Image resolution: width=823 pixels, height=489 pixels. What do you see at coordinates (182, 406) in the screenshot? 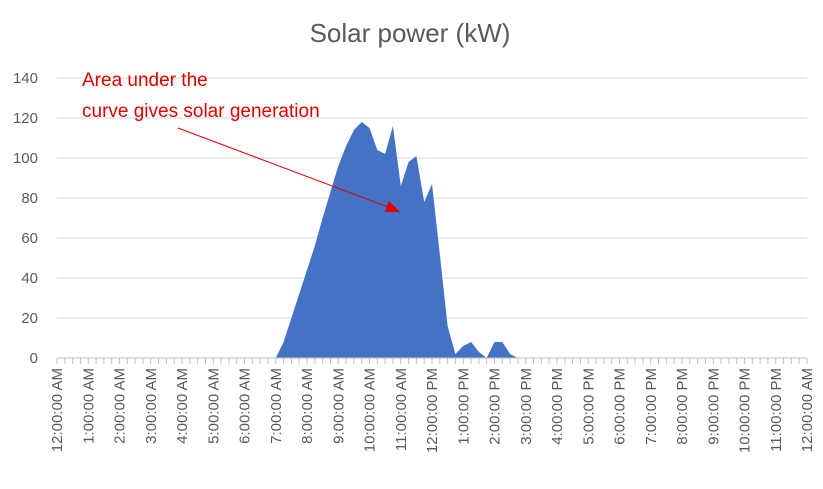
I see `x-tick-label: 4:00:00 AM` at bounding box center [182, 406].